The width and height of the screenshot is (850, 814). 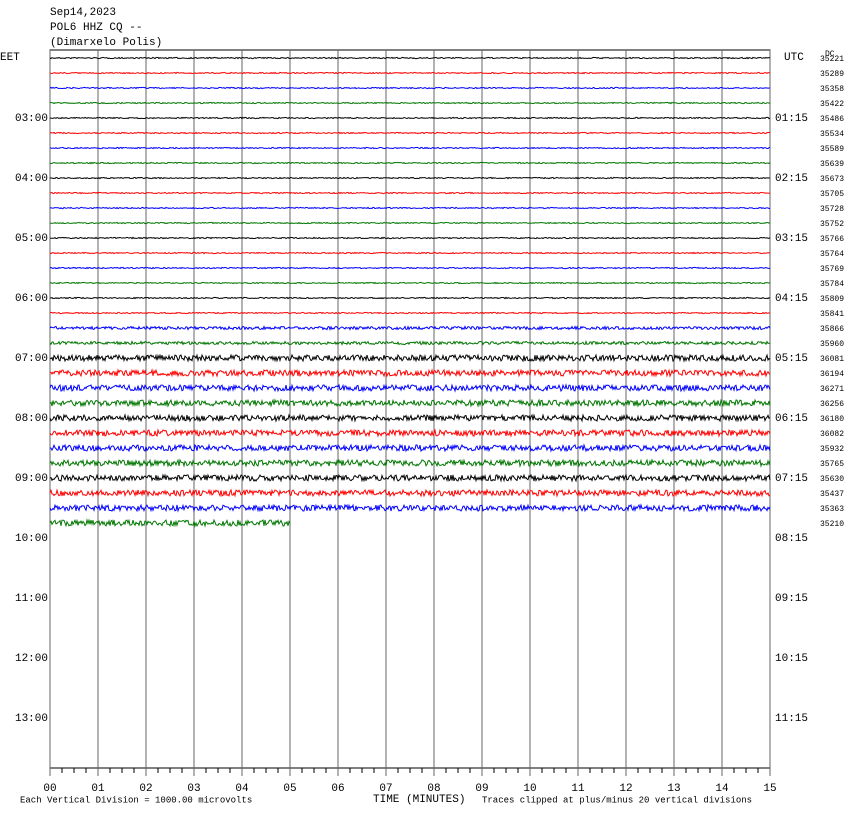 What do you see at coordinates (481, 789) in the screenshot?
I see `x-tick-label: 09` at bounding box center [481, 789].